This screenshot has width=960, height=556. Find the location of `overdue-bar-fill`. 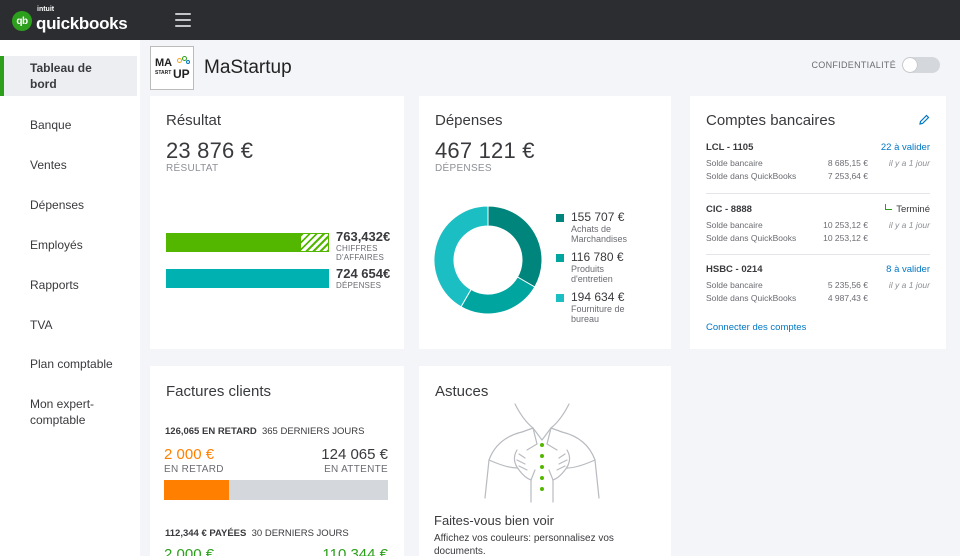

overdue-bar-fill is located at coordinates (196, 490).